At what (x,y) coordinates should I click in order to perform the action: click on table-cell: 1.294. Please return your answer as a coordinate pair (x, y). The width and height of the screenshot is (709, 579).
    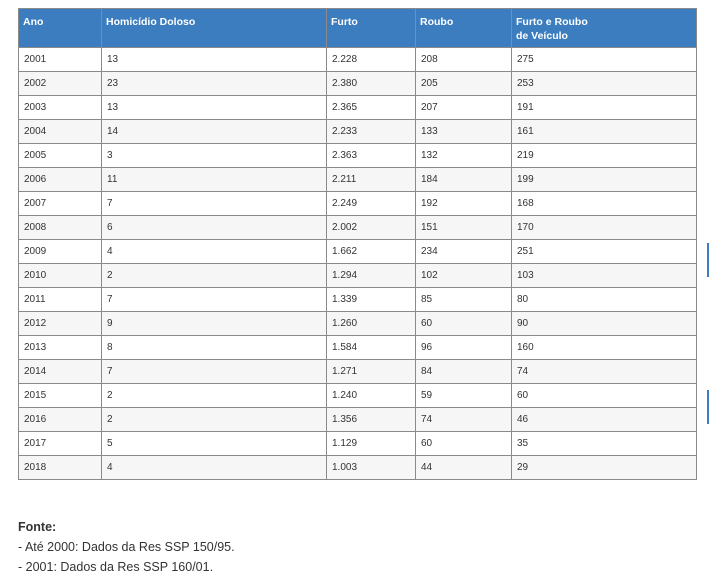
    Looking at the image, I should click on (371, 275).